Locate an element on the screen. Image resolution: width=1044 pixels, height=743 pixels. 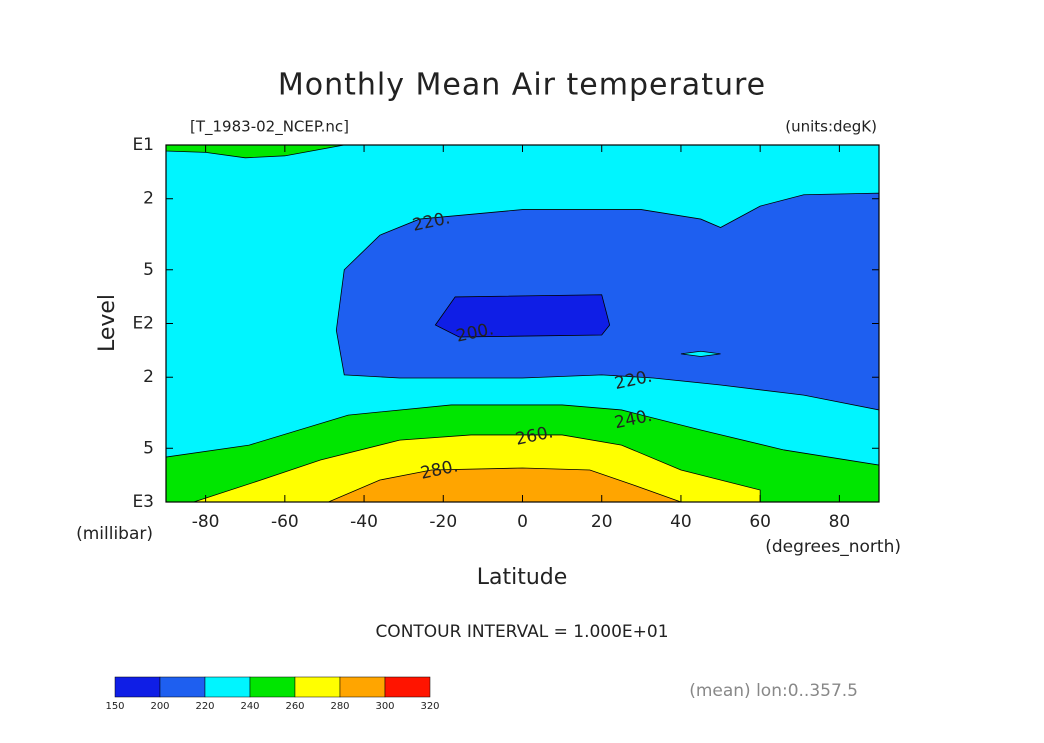
colorbar-label: 220 is located at coordinates (204, 706).